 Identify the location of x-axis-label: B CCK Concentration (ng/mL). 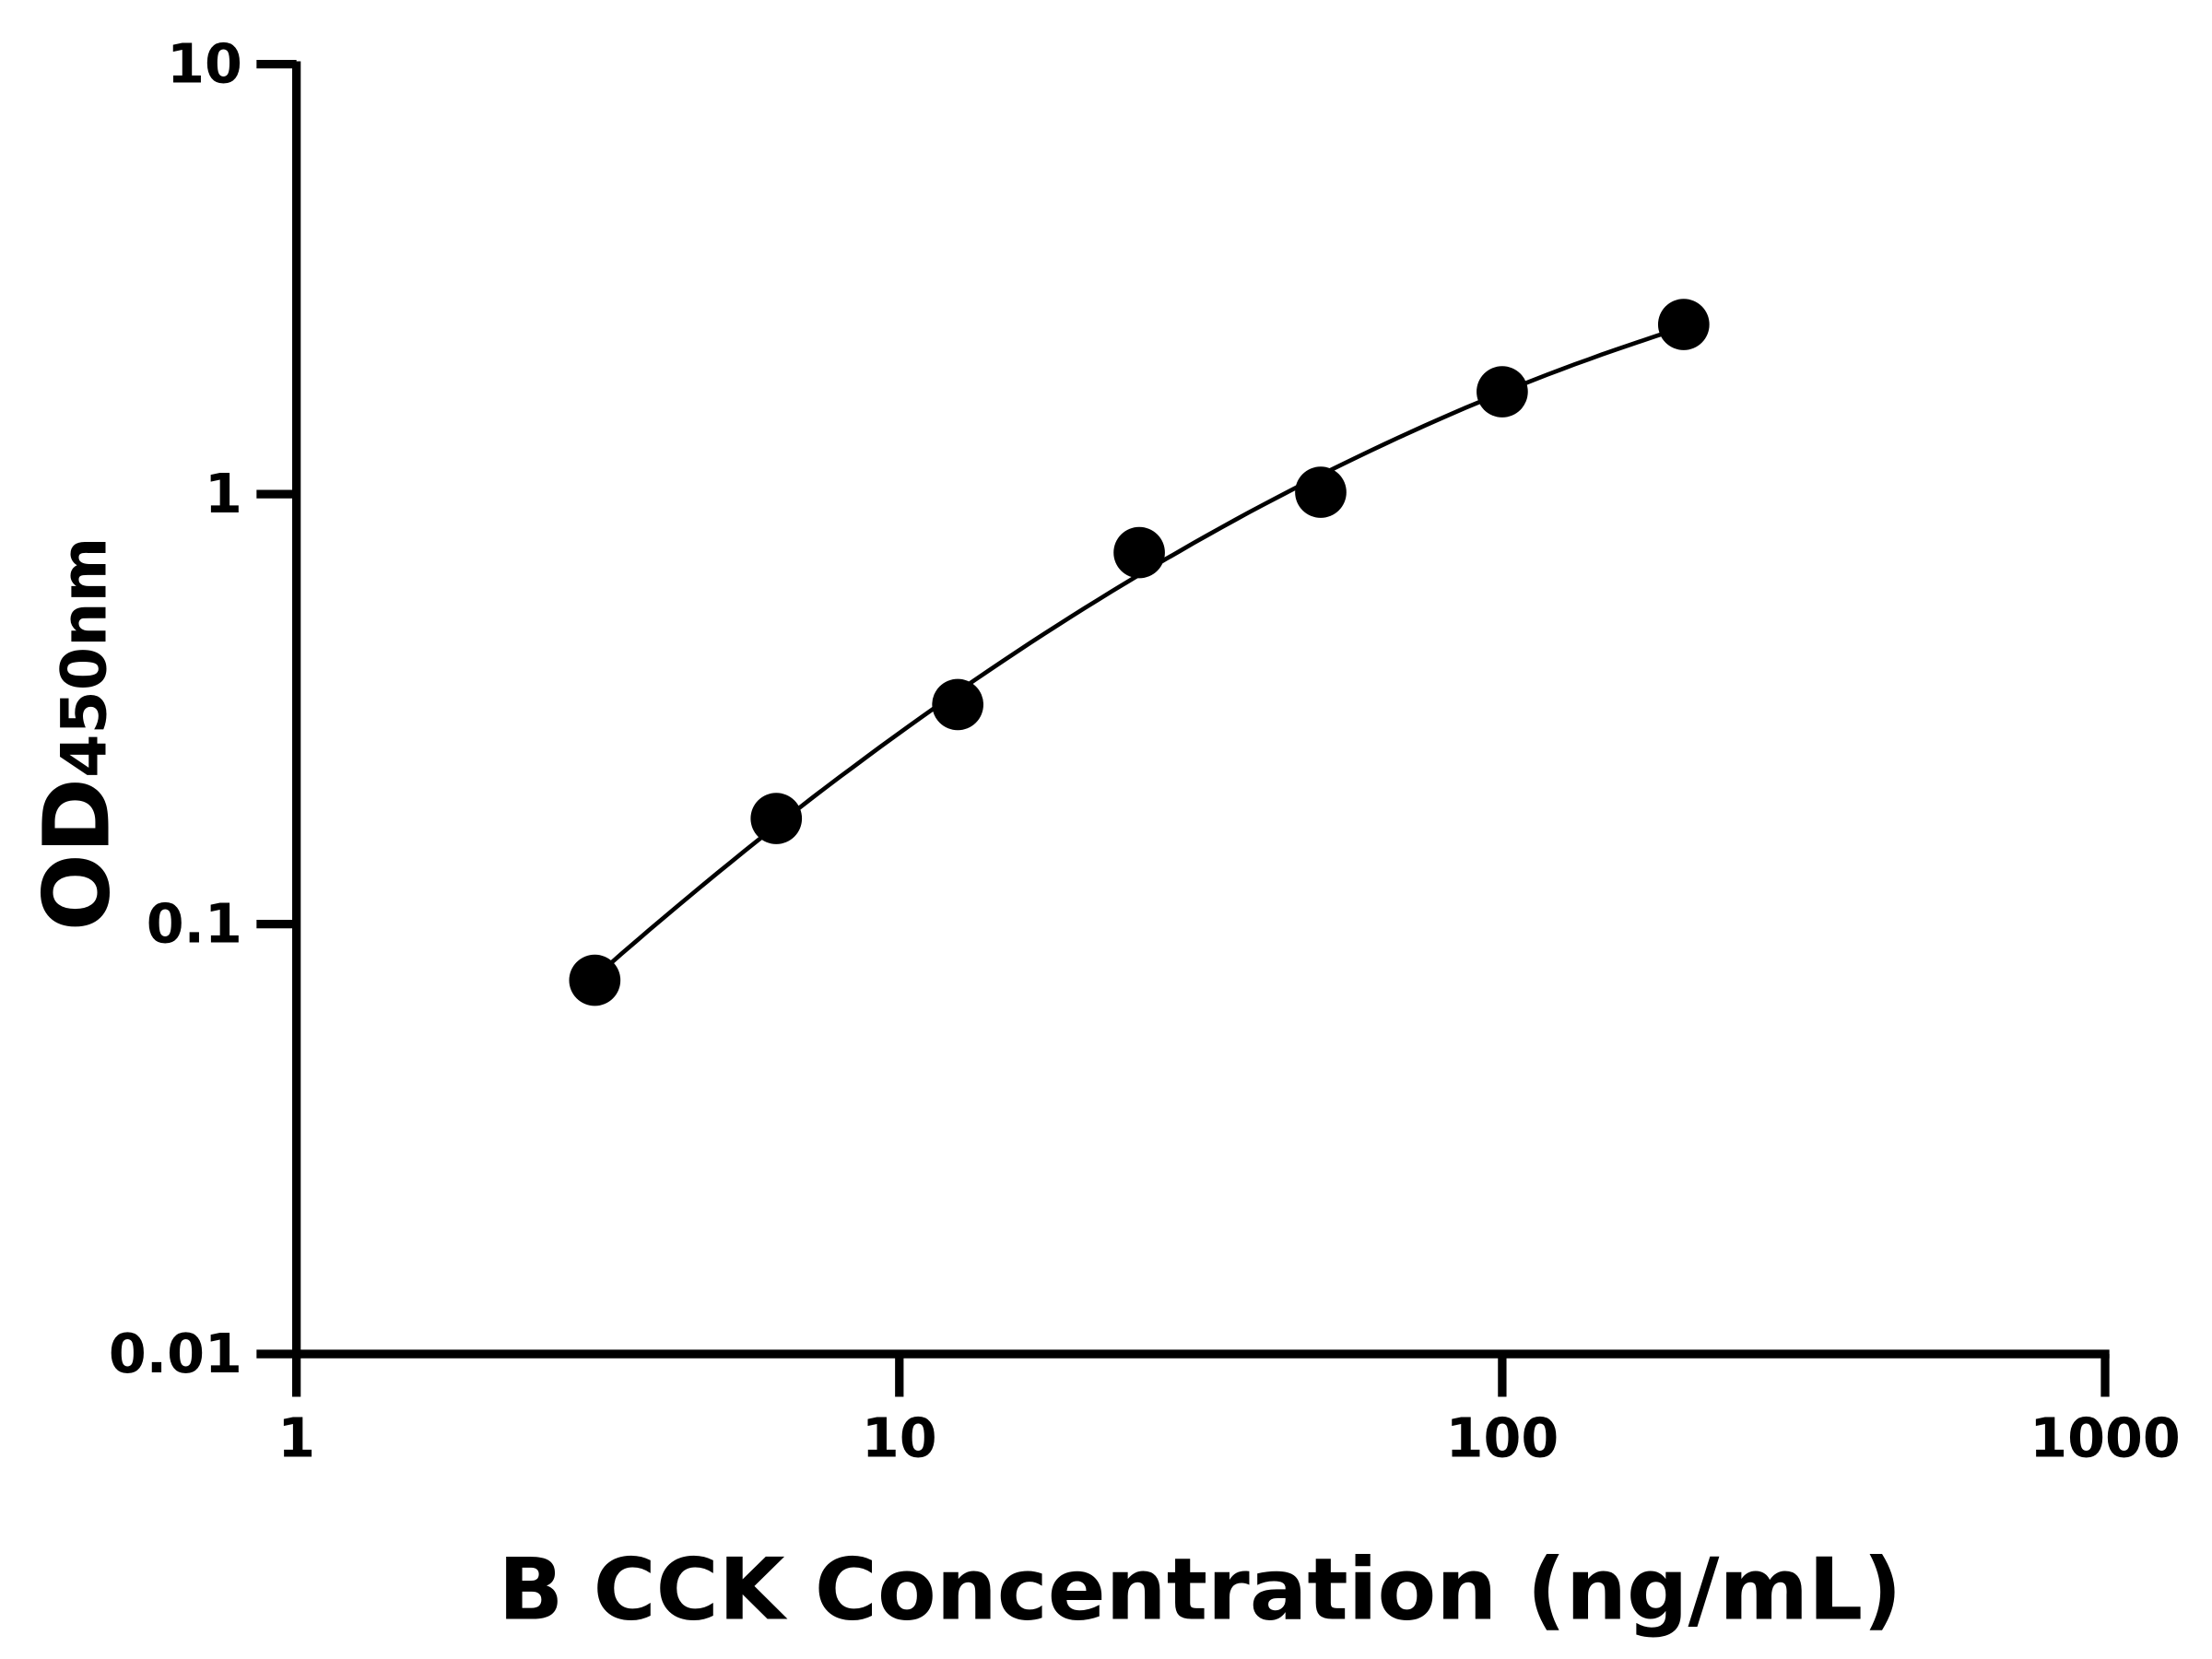
(1200, 1590).